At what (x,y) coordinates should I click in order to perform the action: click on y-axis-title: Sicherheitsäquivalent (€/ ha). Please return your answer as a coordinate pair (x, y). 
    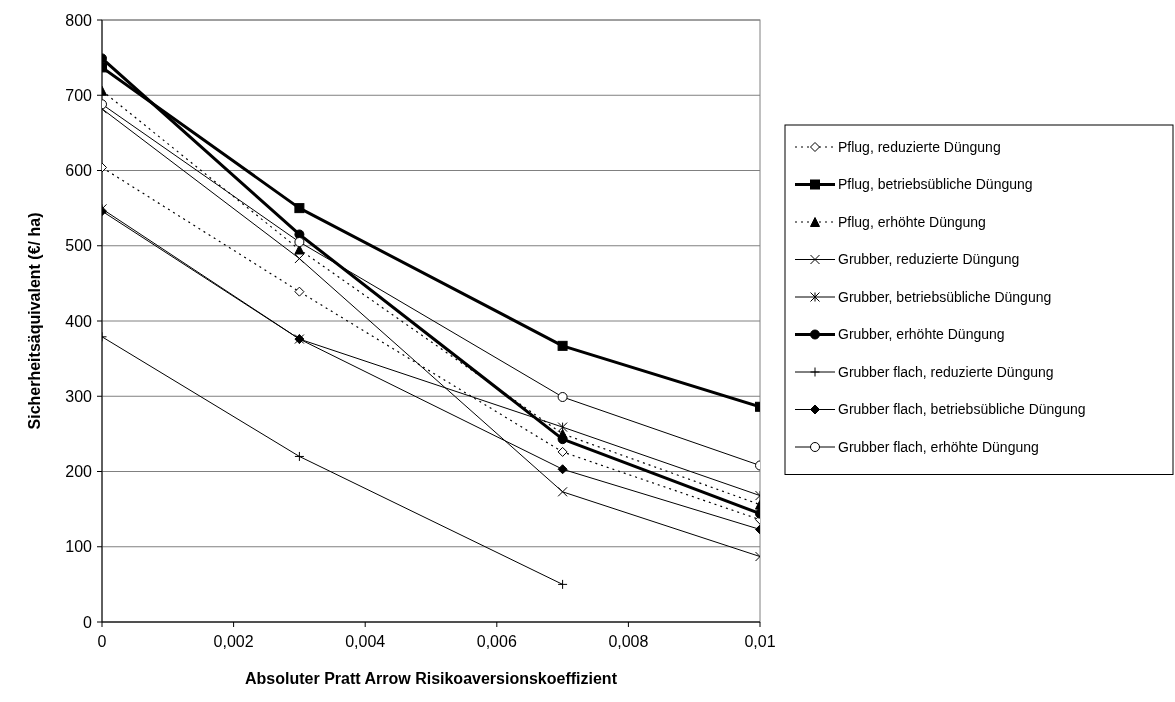
    Looking at the image, I should click on (34, 321).